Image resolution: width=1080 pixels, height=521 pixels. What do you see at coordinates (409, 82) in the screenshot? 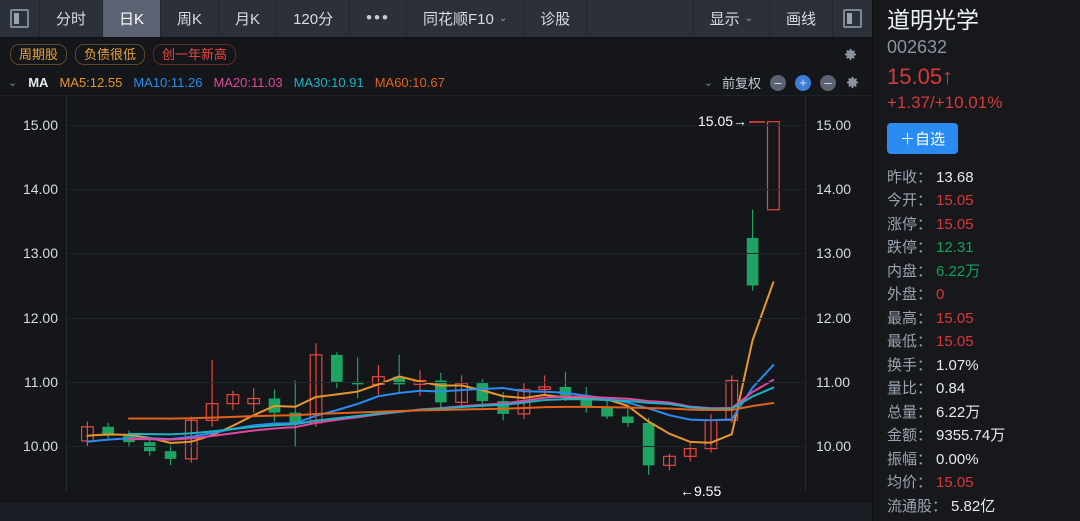
I see `ma60-value: MA60:10.67` at bounding box center [409, 82].